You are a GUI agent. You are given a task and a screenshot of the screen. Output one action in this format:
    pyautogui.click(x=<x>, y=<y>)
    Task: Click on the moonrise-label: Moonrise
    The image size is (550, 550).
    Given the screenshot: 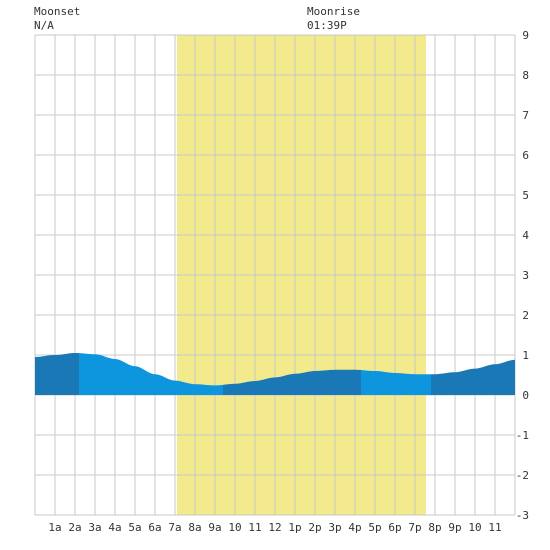 What is the action you would take?
    pyautogui.click(x=333, y=11)
    